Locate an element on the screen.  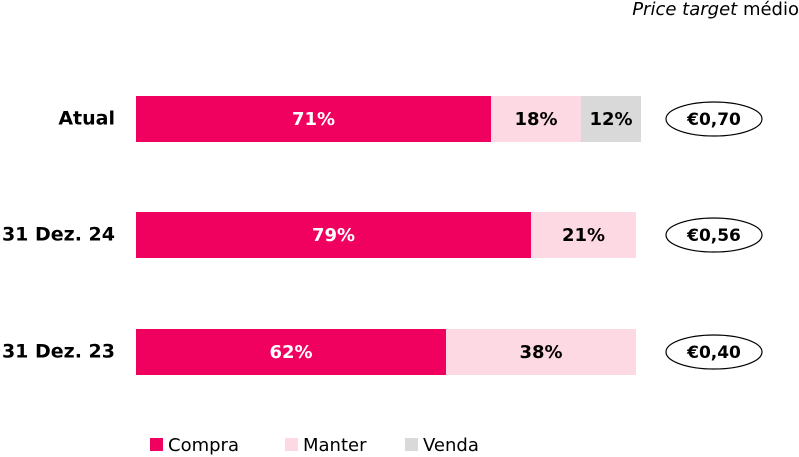
value-label: 21% is located at coordinates (583, 235).